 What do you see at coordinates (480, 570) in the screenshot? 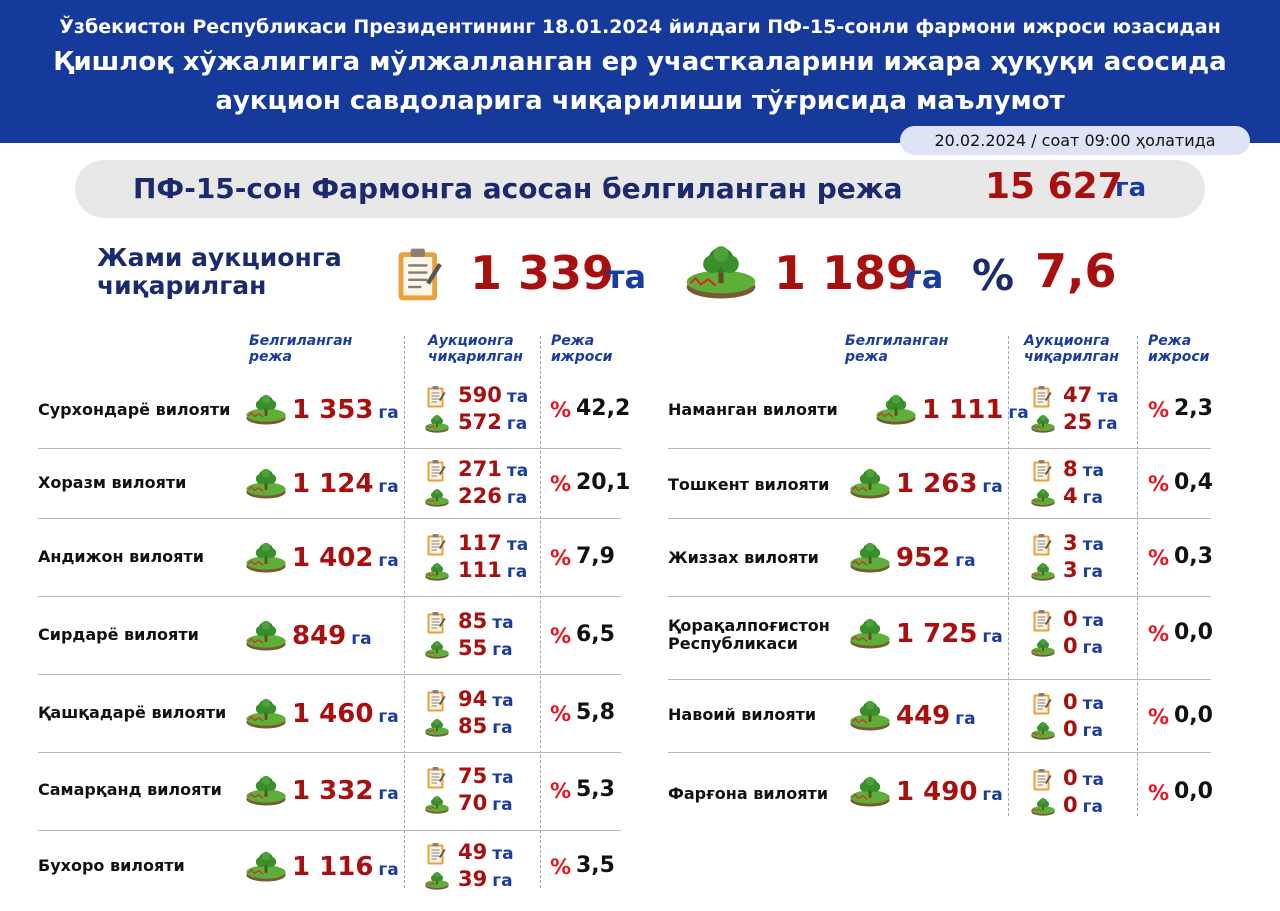
I see `auction-area-value: 111` at bounding box center [480, 570].